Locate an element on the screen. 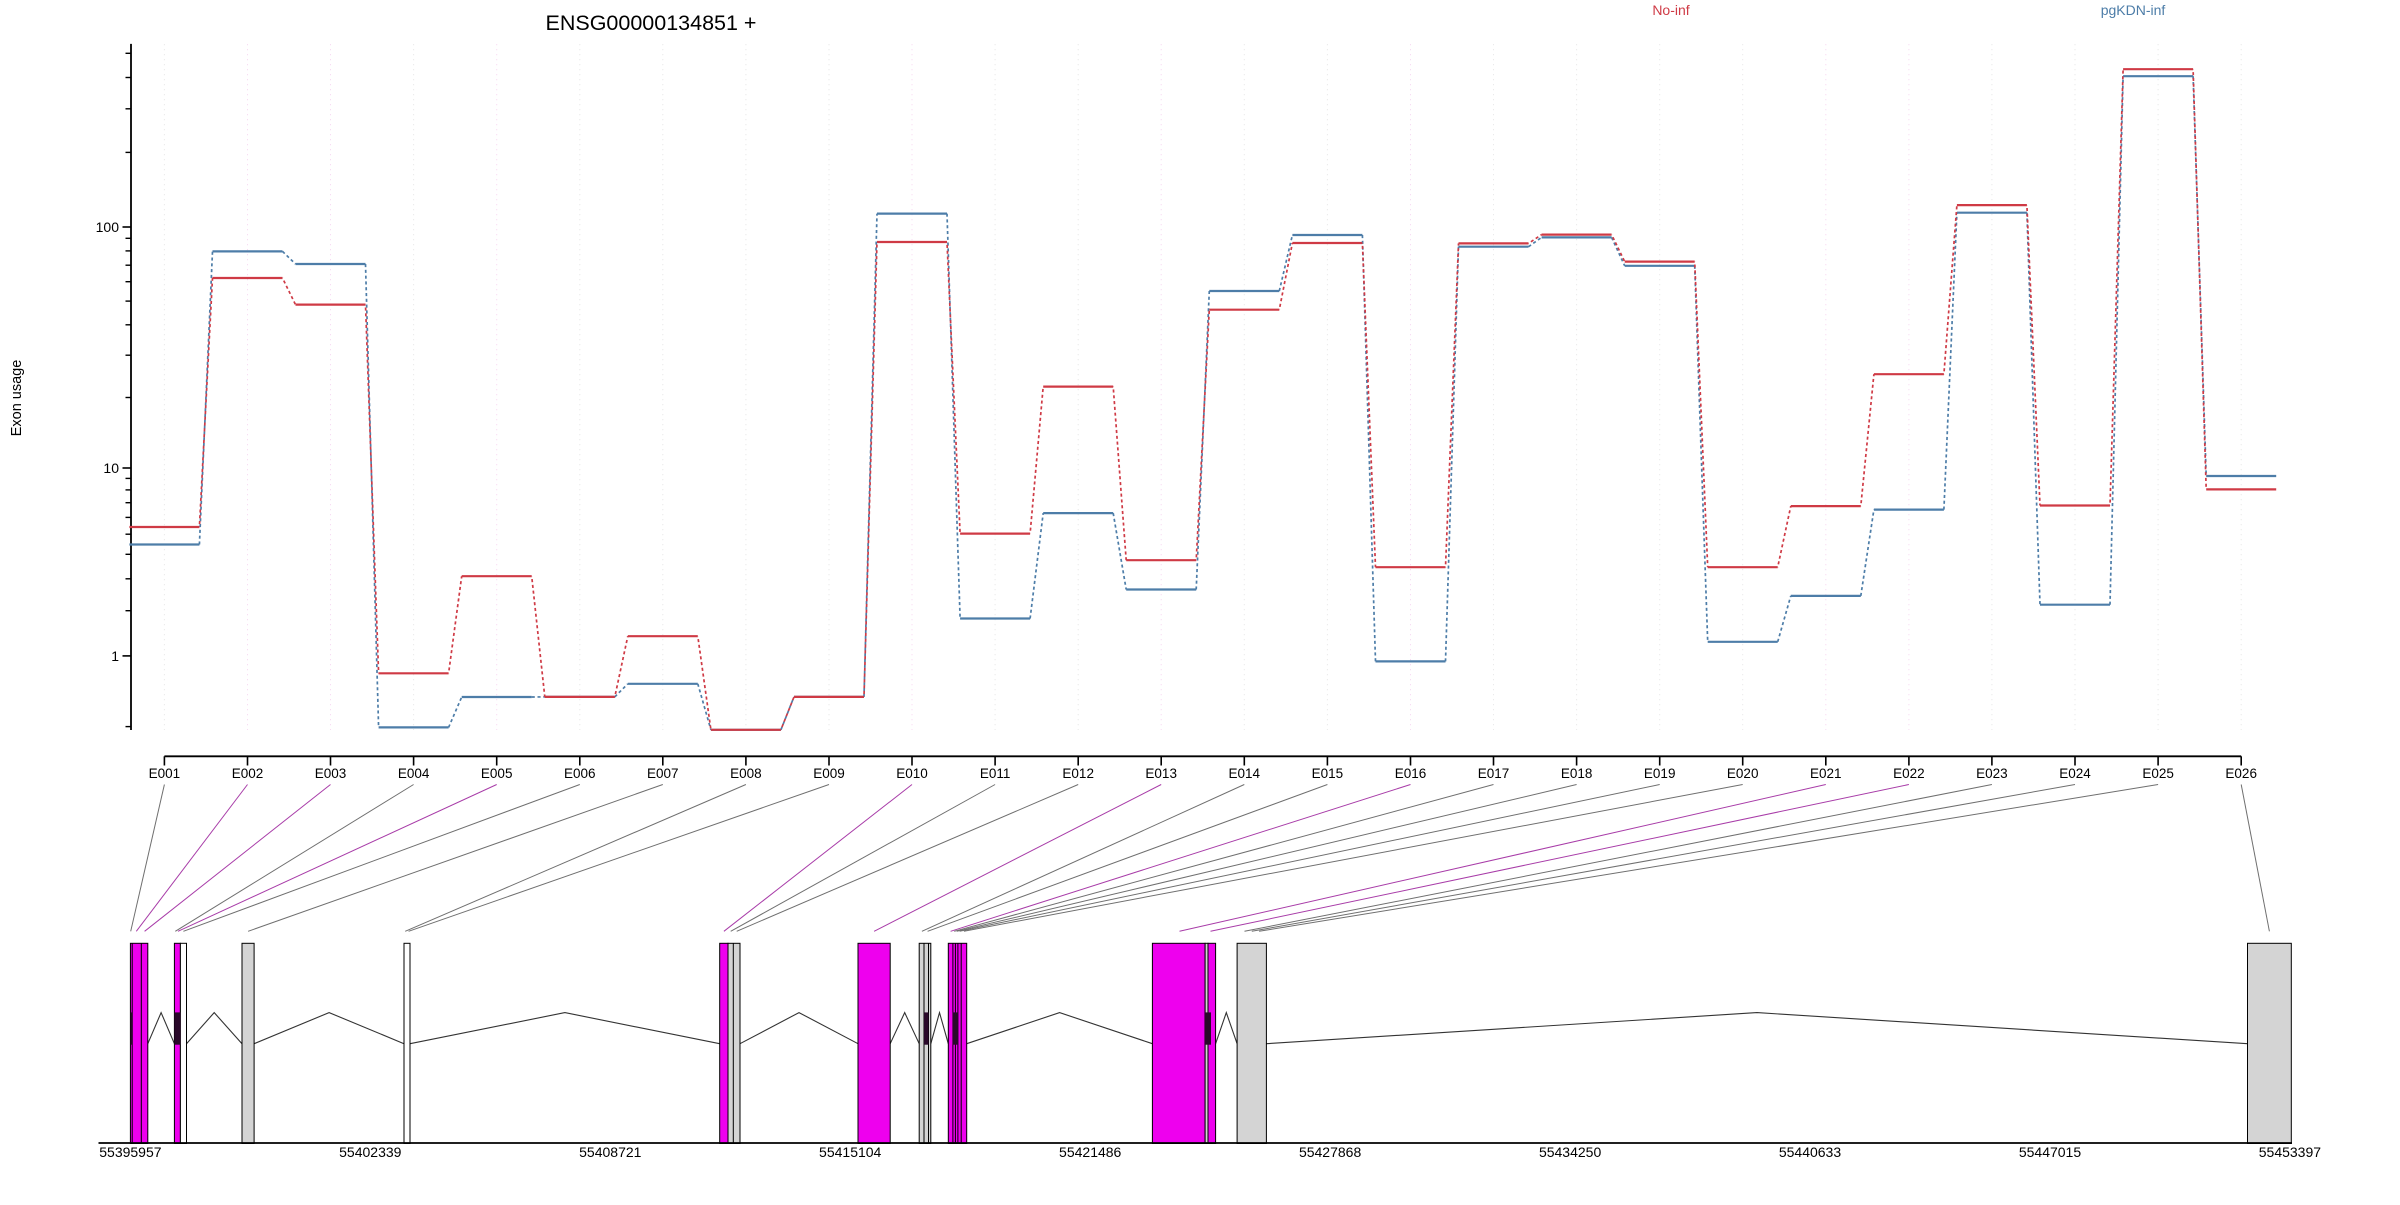 The height and width of the screenshot is (1205, 2400). svg-text: 55434250 is located at coordinates (1570, 1152).